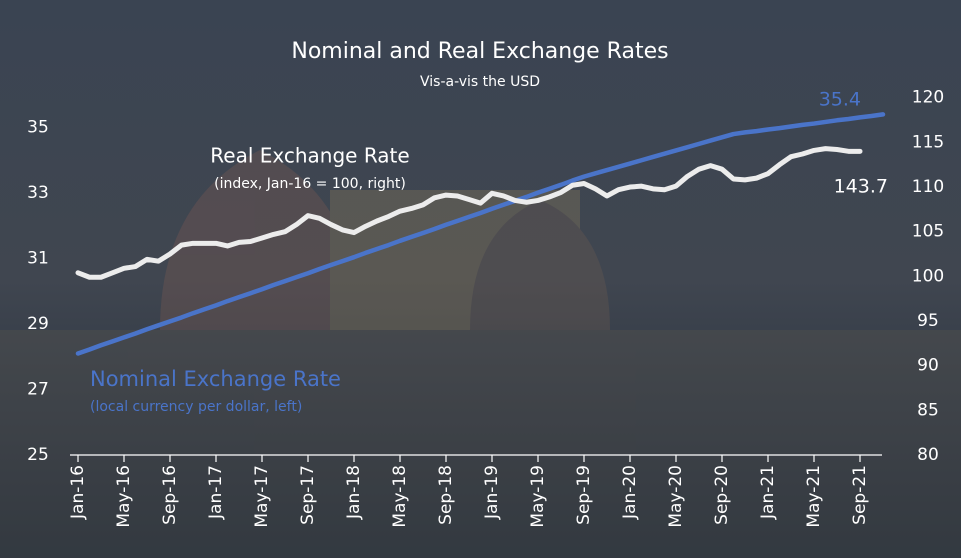 The image size is (961, 558). Describe the element at coordinates (676, 496) in the screenshot. I see `x-tick-label: May-20` at that location.